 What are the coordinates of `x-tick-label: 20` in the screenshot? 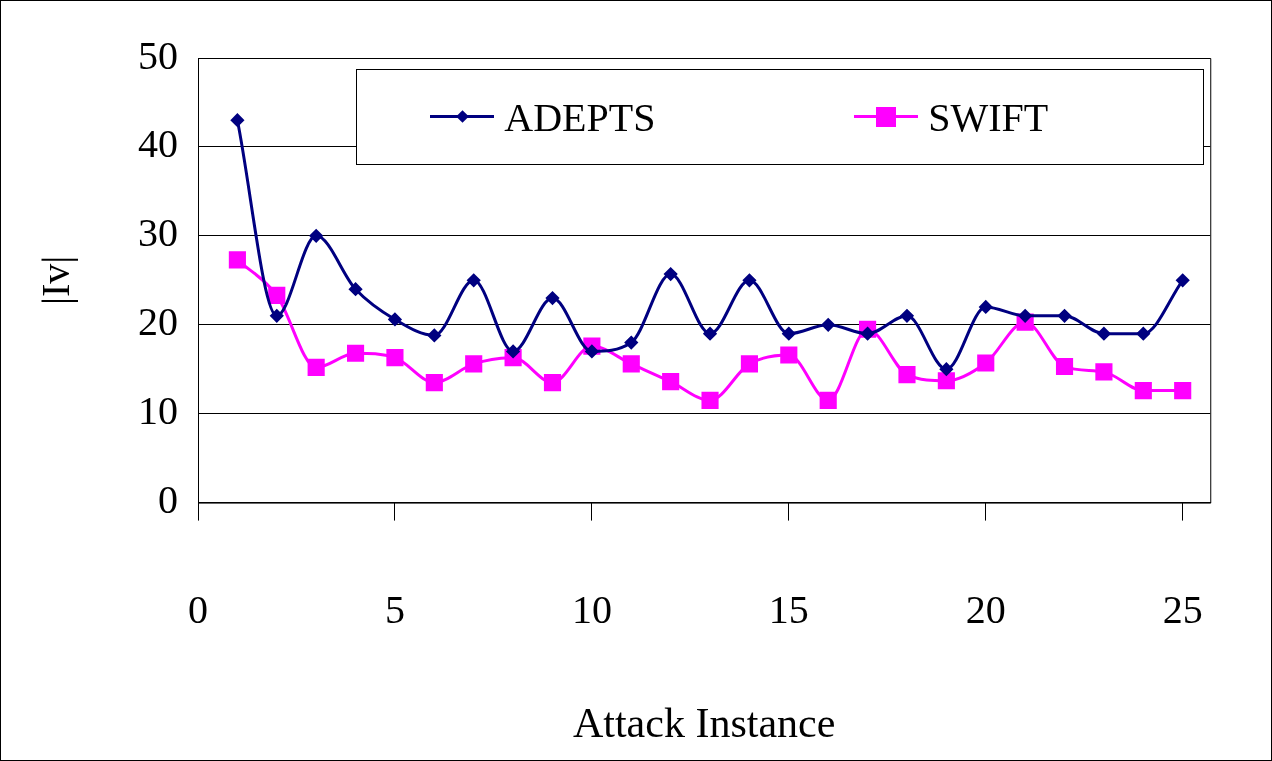 It's located at (985, 610).